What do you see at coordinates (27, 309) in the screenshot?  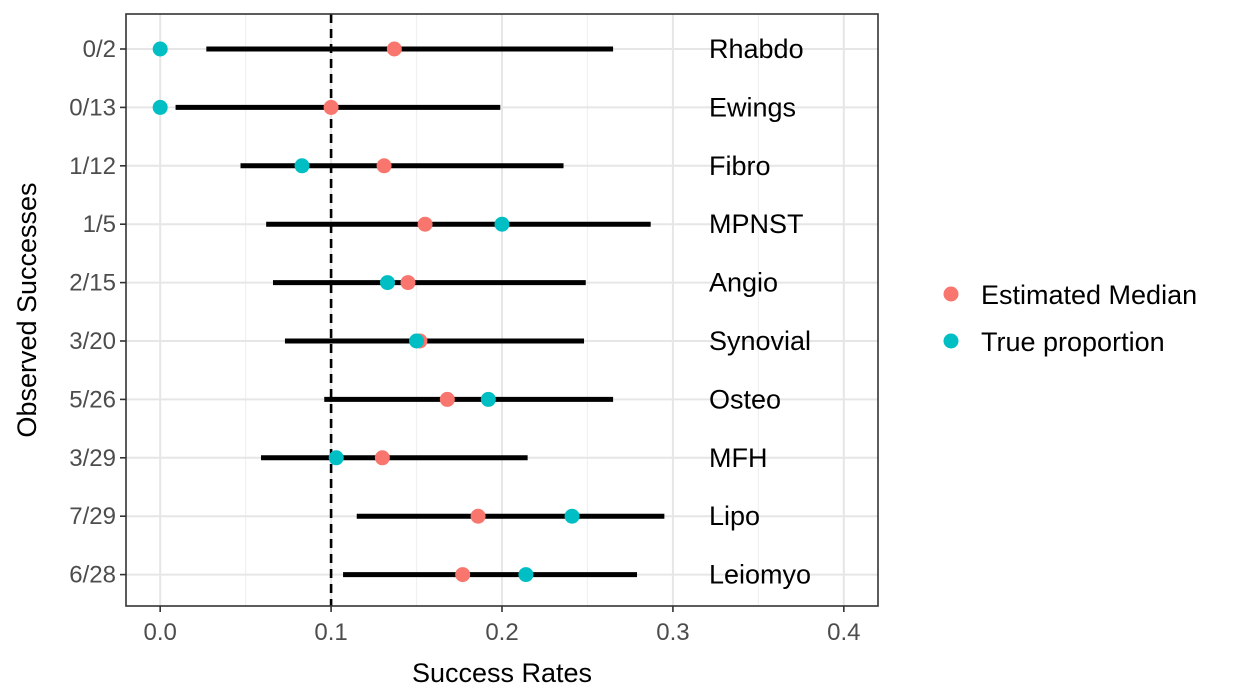 I see `y-axis-title: Observed Successes` at bounding box center [27, 309].